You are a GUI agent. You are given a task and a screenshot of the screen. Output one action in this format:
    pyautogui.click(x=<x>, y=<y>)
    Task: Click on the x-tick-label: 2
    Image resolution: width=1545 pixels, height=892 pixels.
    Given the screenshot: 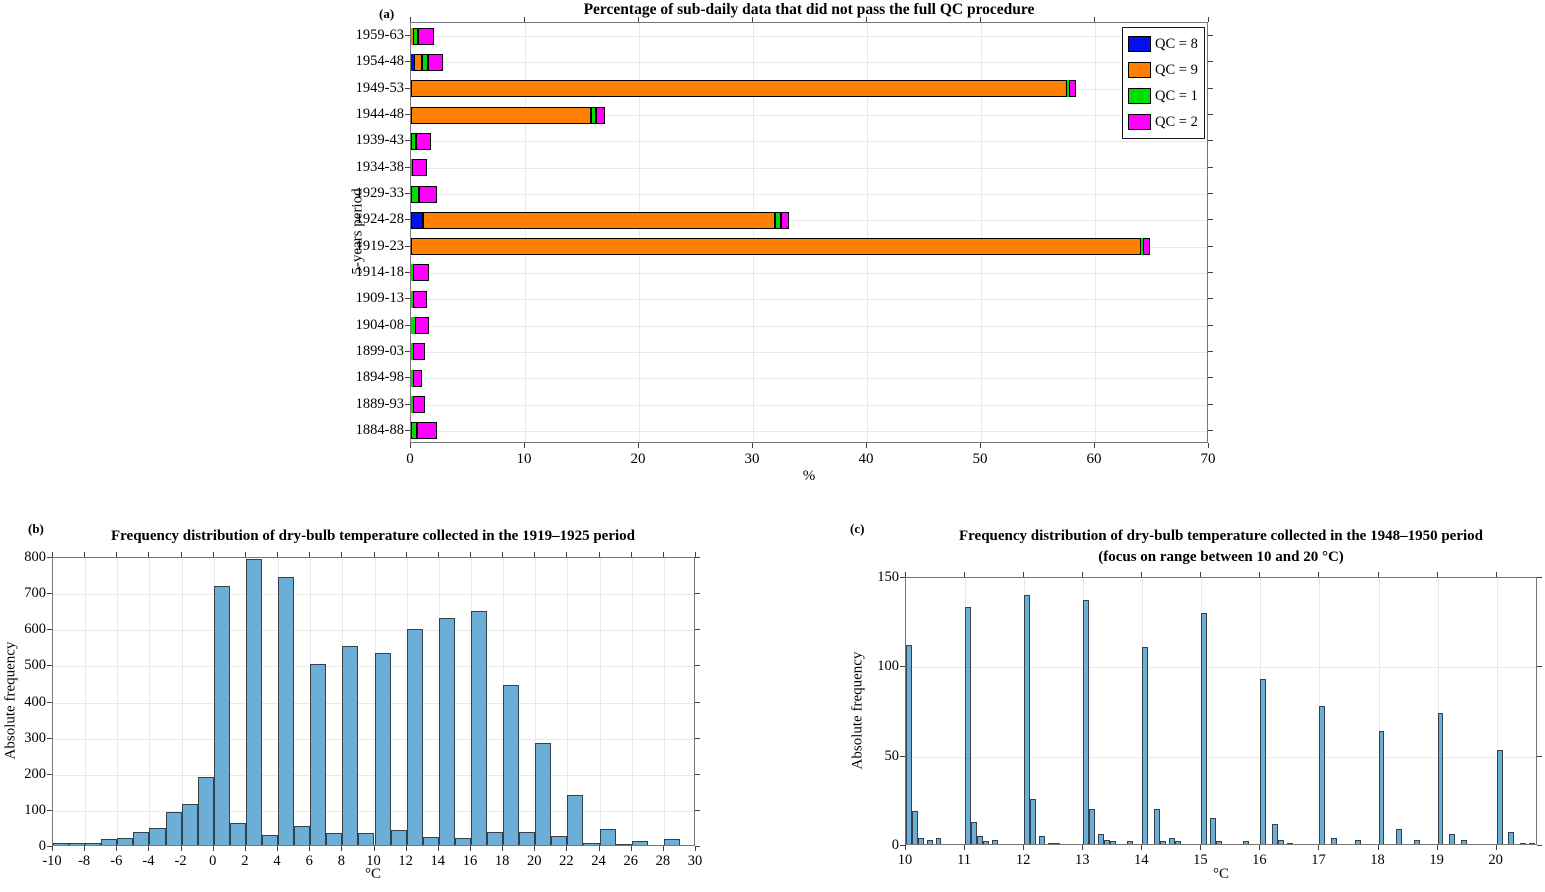 What is the action you would take?
    pyautogui.click(x=245, y=861)
    